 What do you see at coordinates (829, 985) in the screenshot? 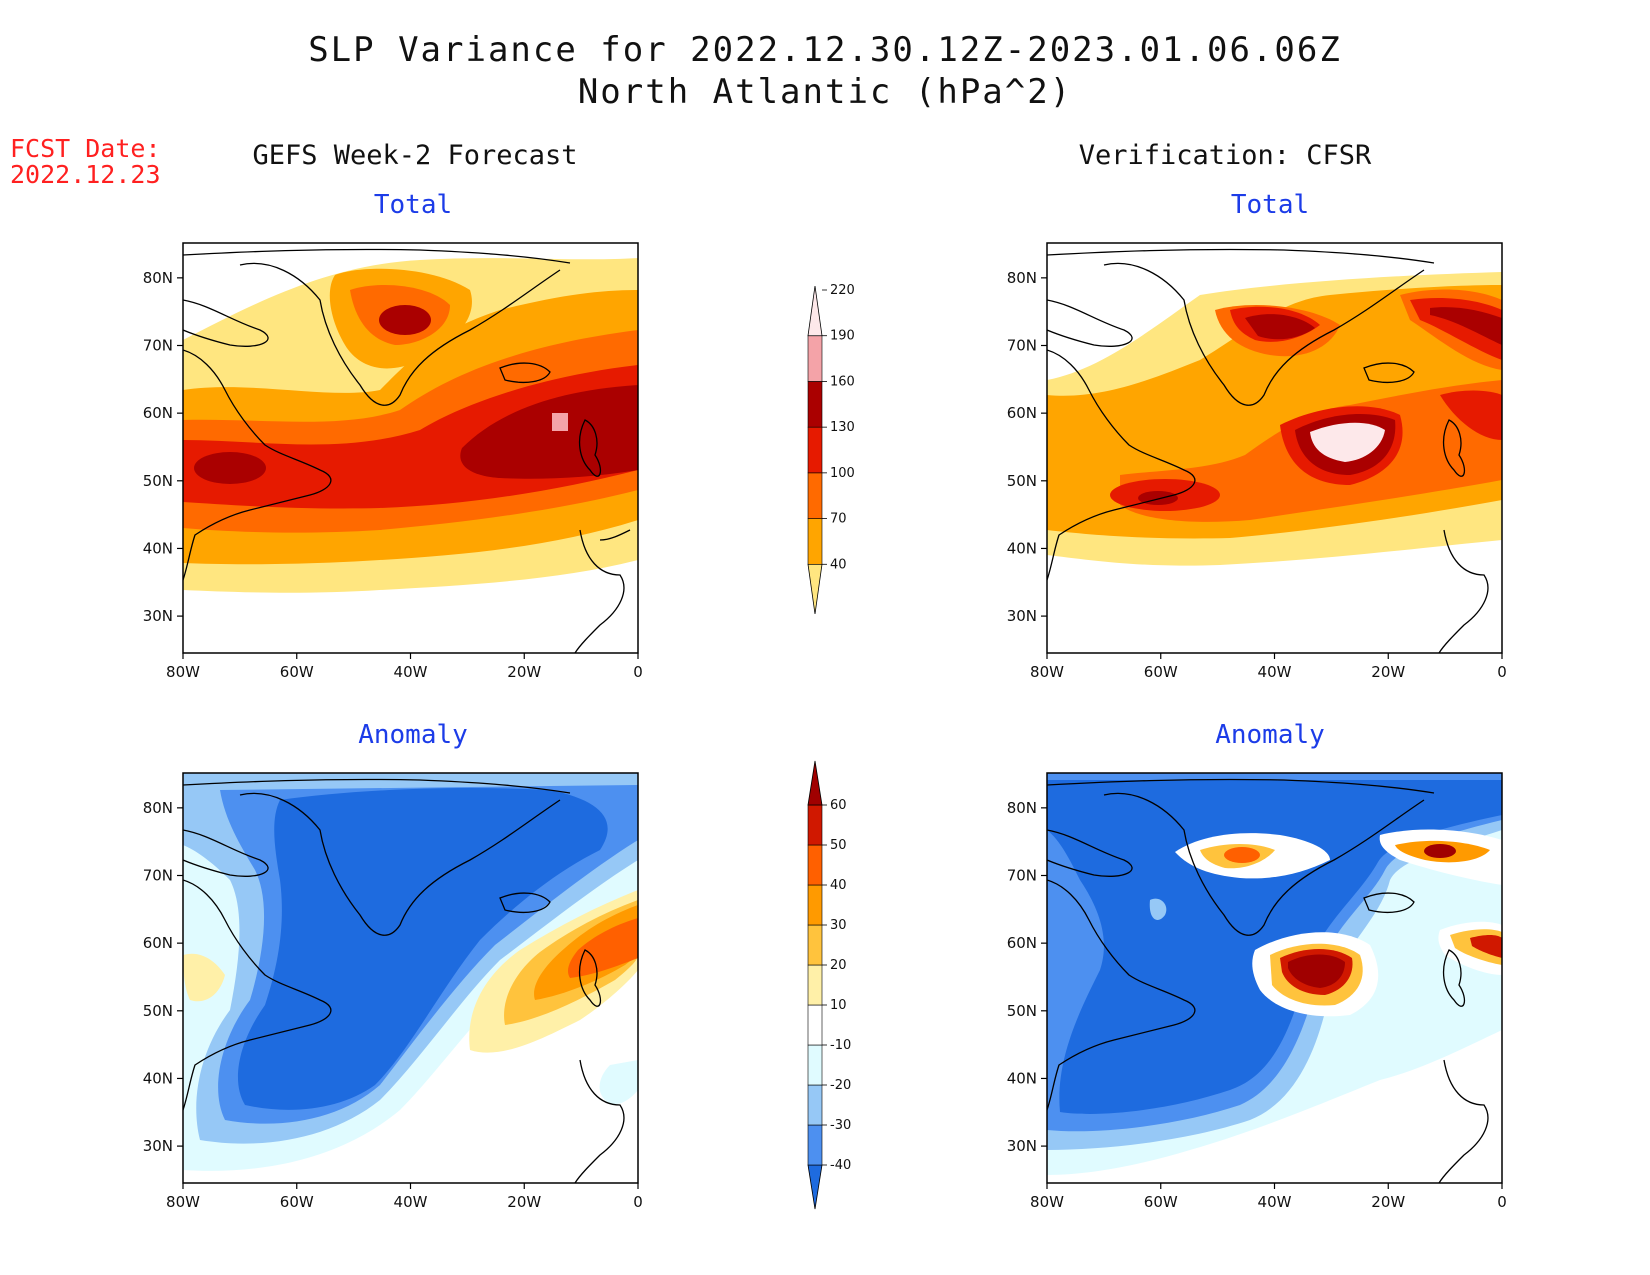
I see `colorbar-anomaly: -40 -30 -20 -10 10 20 30 40 50 60` at bounding box center [829, 985].